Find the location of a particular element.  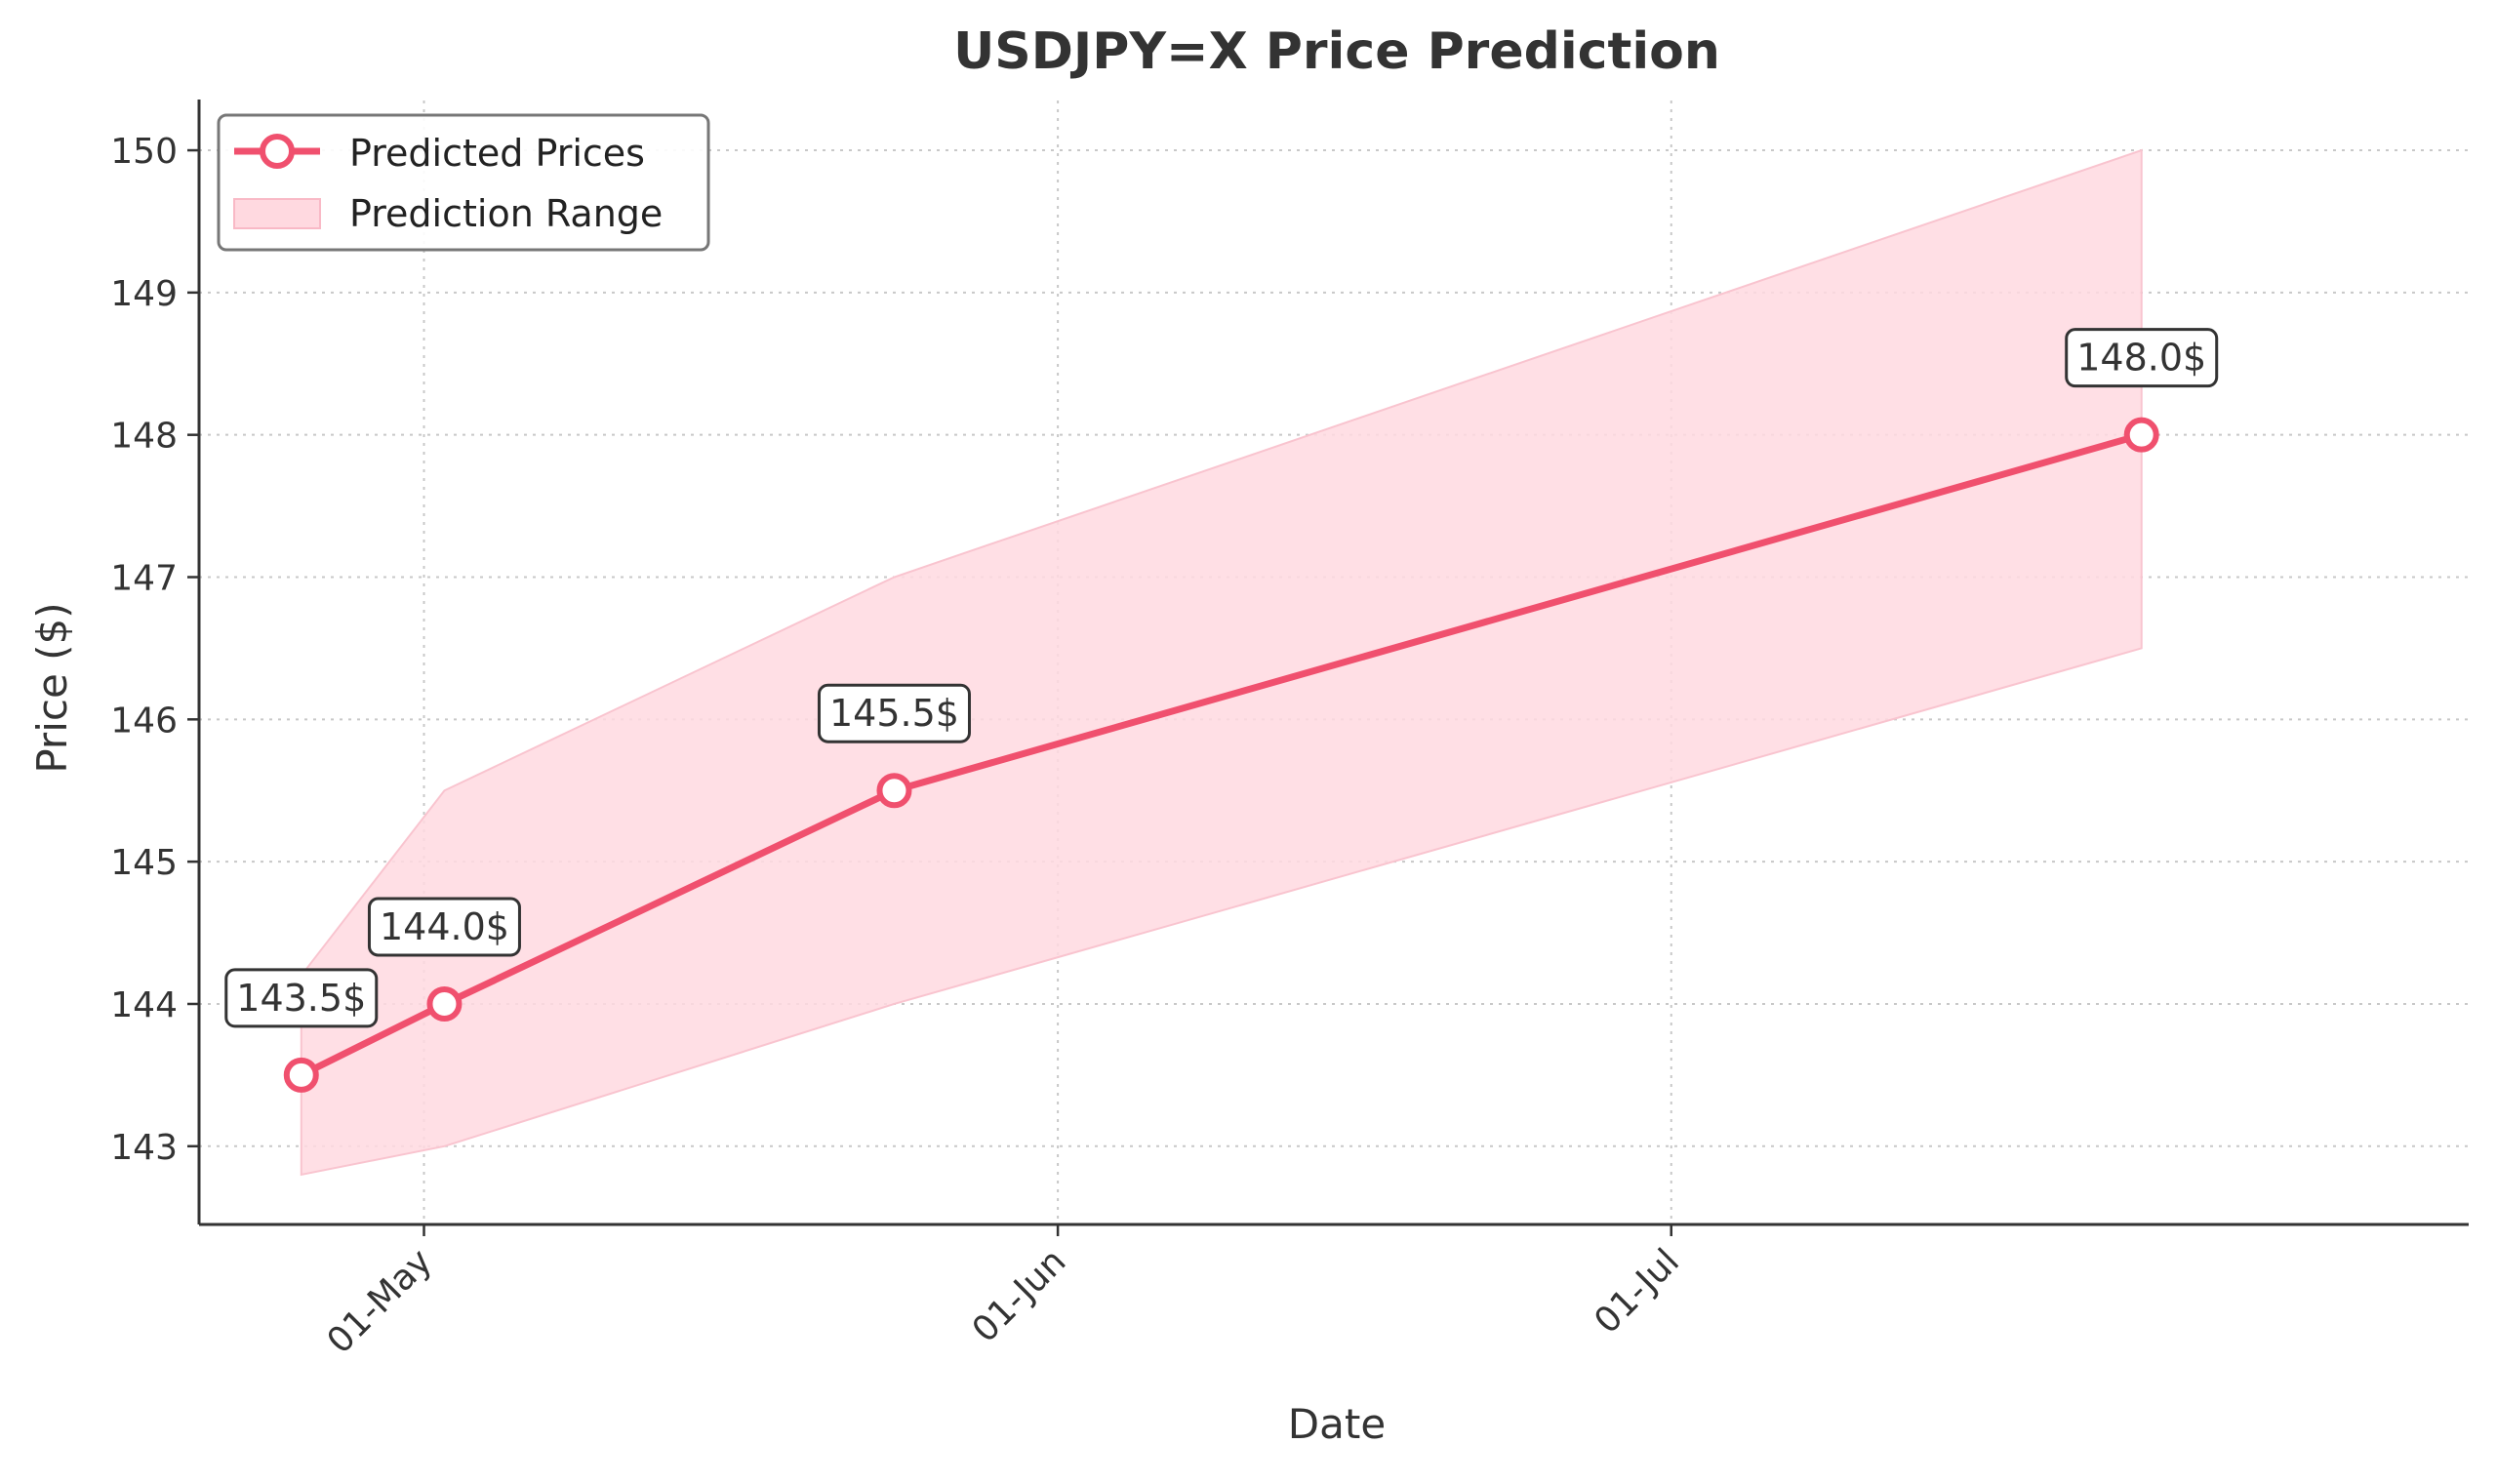

data-label-text: 145.5$ is located at coordinates (894, 713).